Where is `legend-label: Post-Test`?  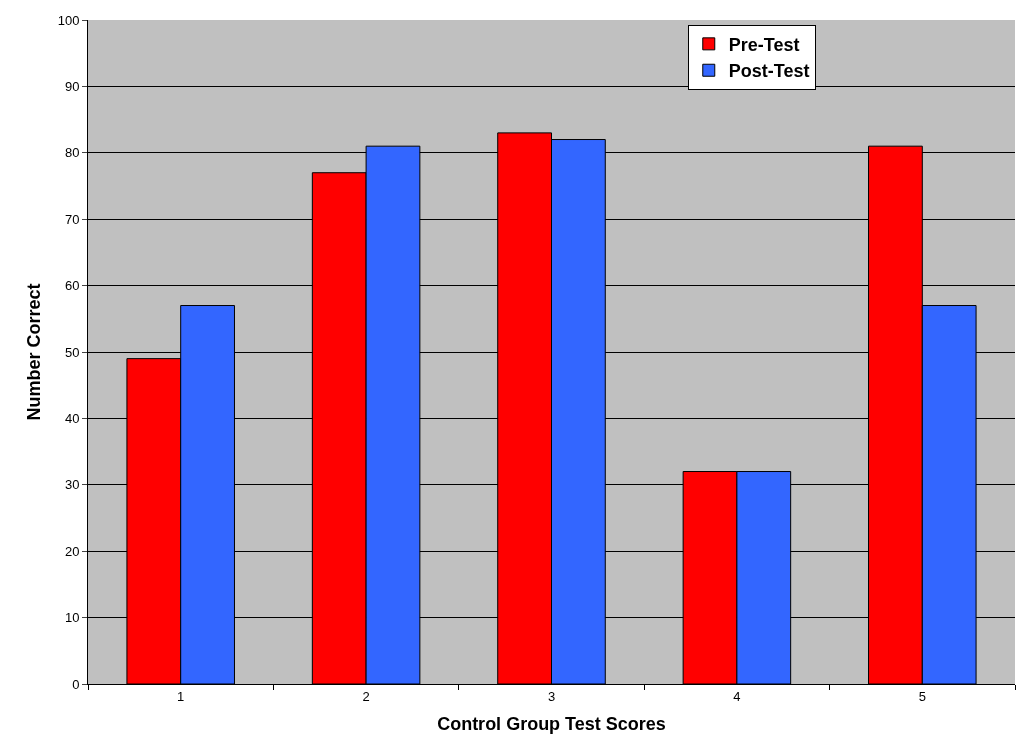 legend-label: Post-Test is located at coordinates (769, 71).